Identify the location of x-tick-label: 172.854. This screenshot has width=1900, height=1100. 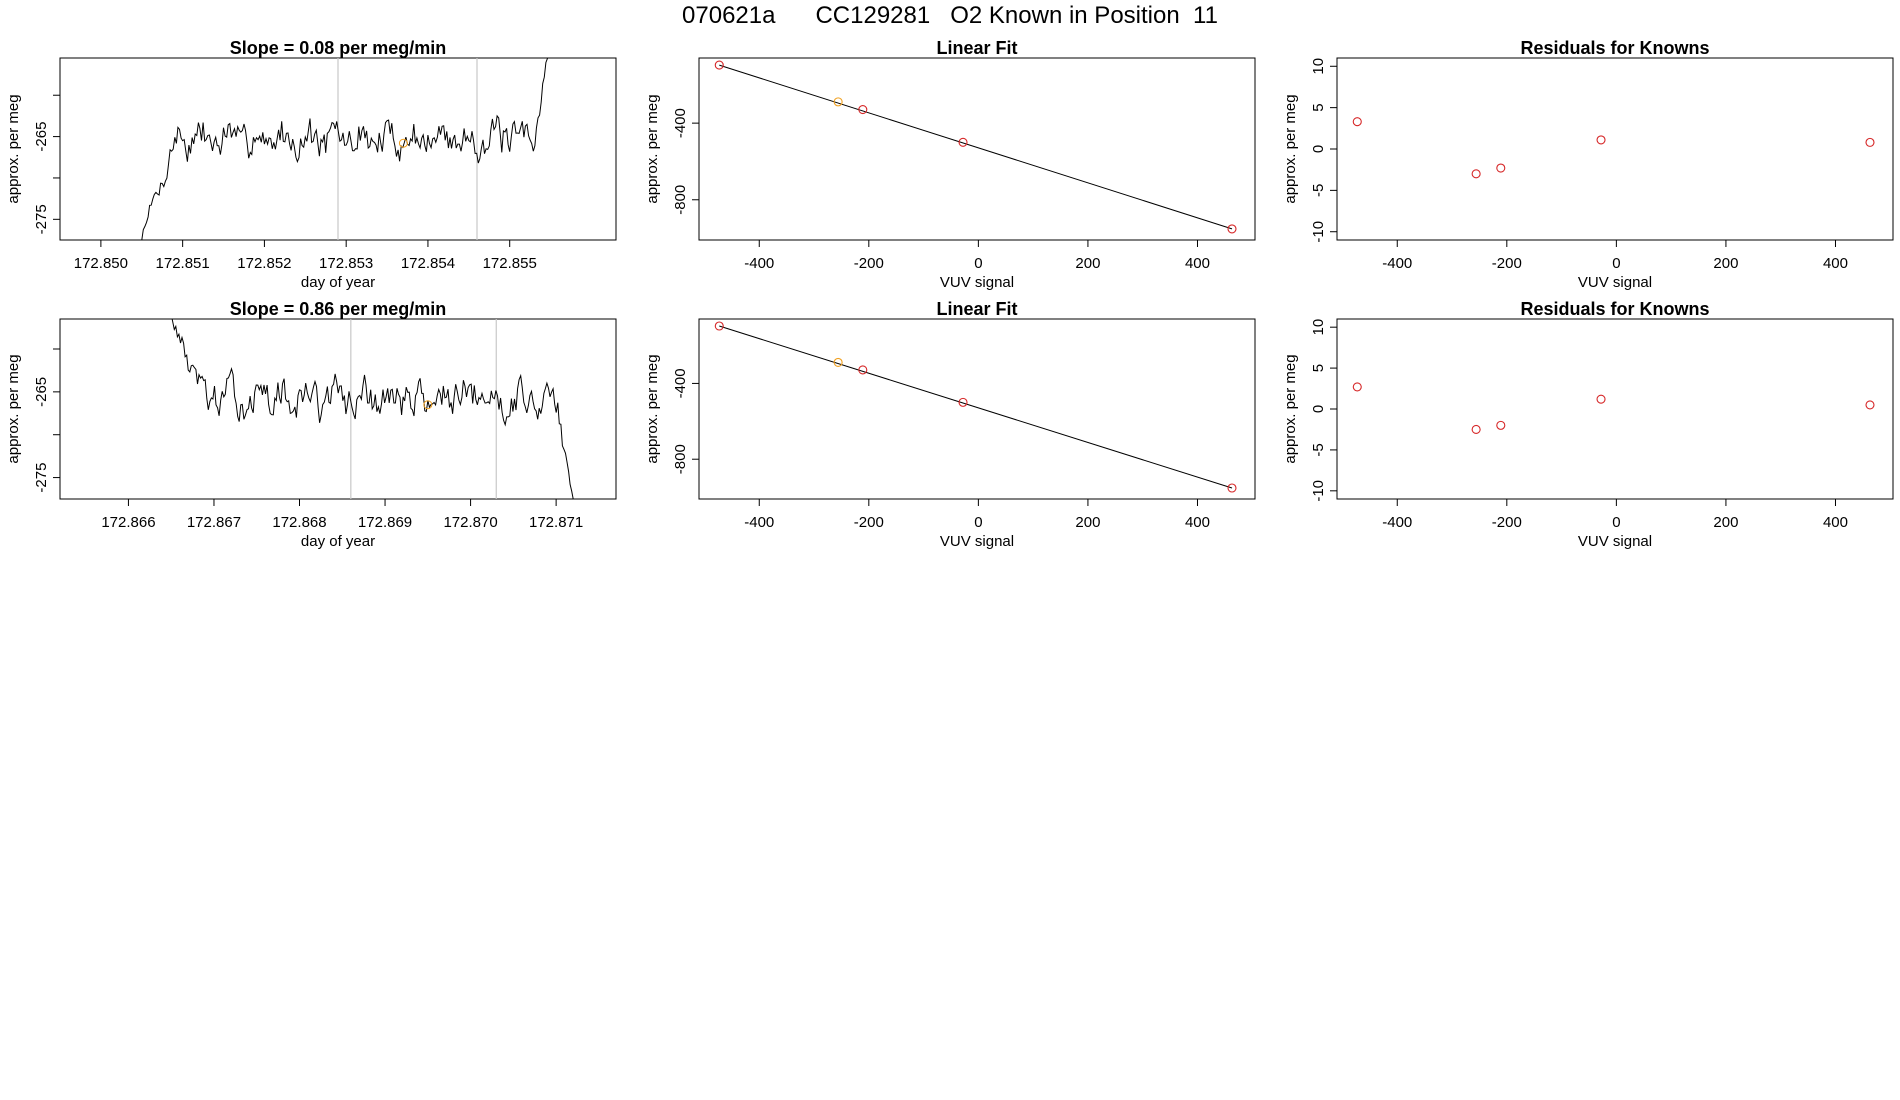
(428, 263).